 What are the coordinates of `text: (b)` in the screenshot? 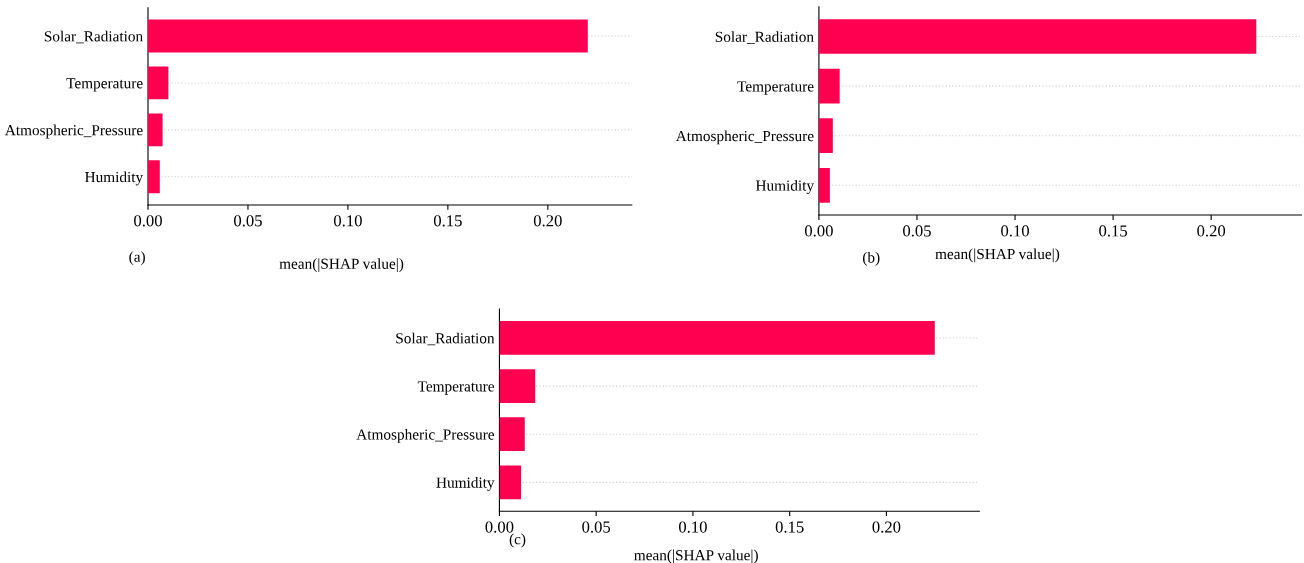 It's located at (871, 258).